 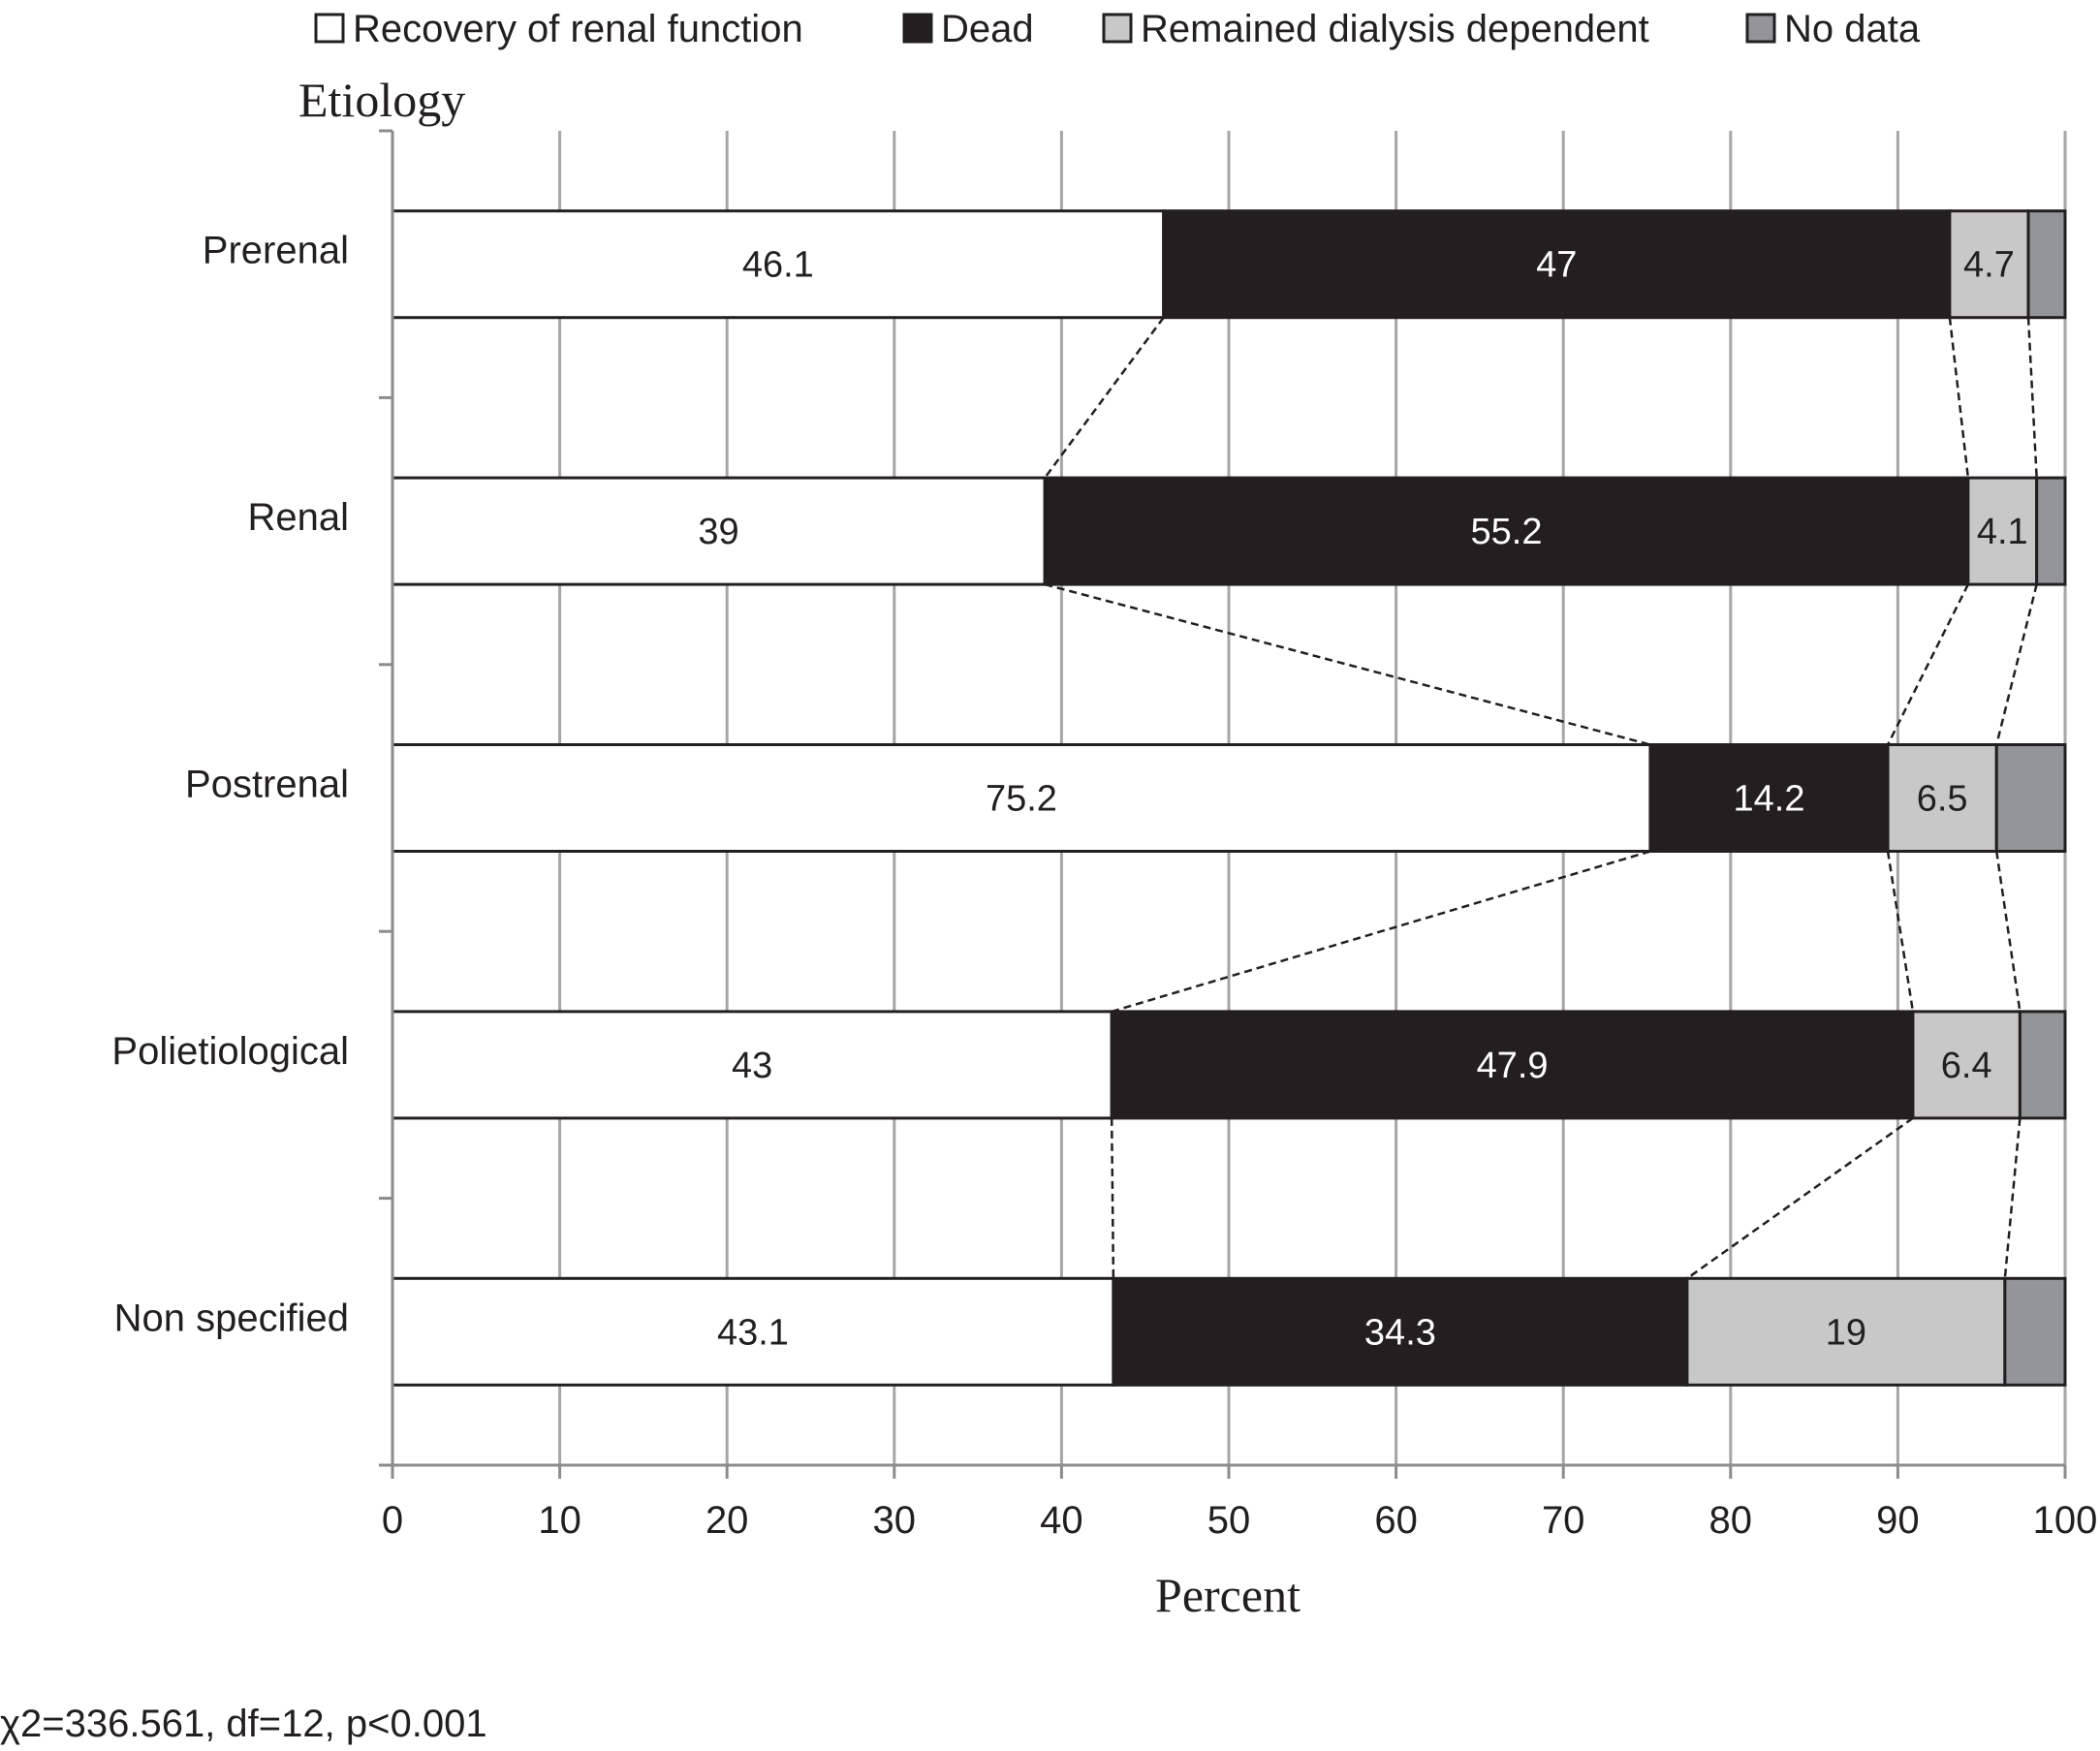 What do you see at coordinates (1396, 1520) in the screenshot?
I see `x-tick-label: 60` at bounding box center [1396, 1520].